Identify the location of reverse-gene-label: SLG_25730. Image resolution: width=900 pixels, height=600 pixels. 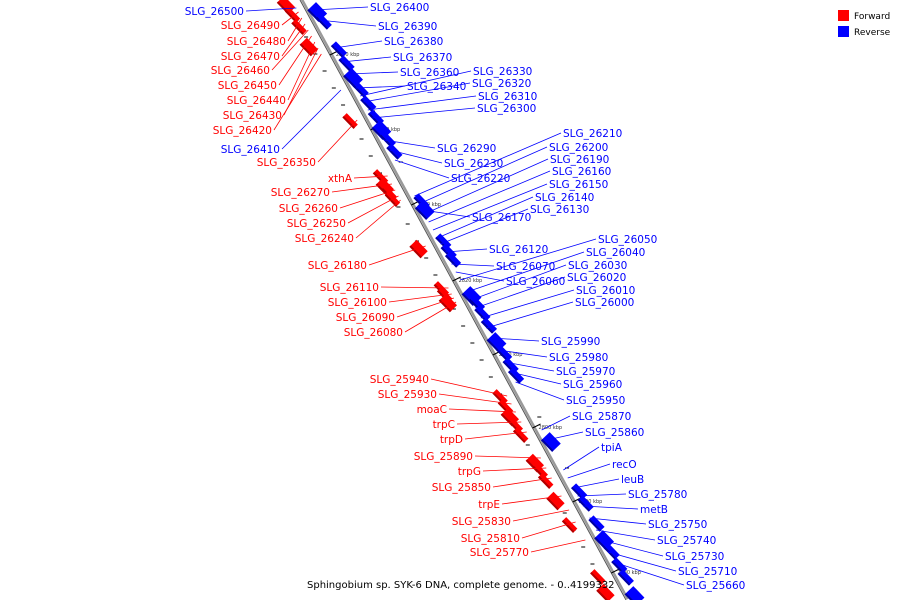
(694, 557).